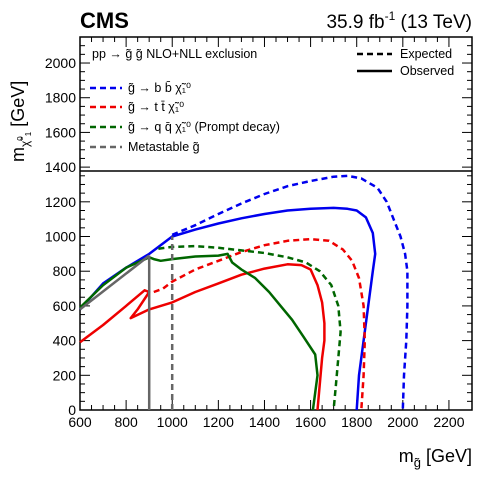 This screenshot has height=478, width=498. Describe the element at coordinates (356, 422) in the screenshot. I see `x-tick-label: 1800` at that location.